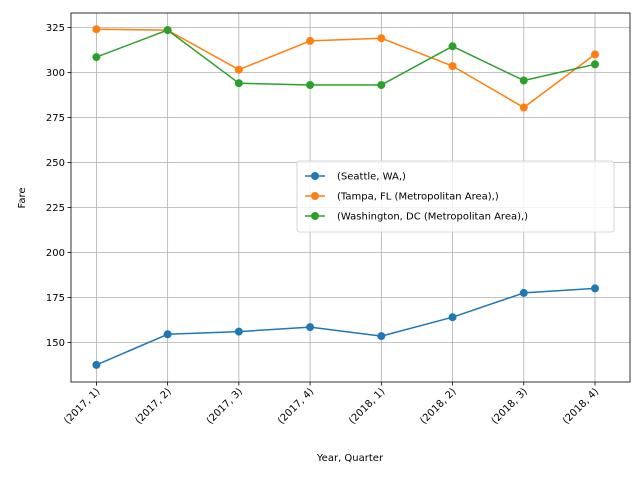 The height and width of the screenshot is (480, 640). I want to click on legend-label: (Seattle, WA,), so click(371, 177).